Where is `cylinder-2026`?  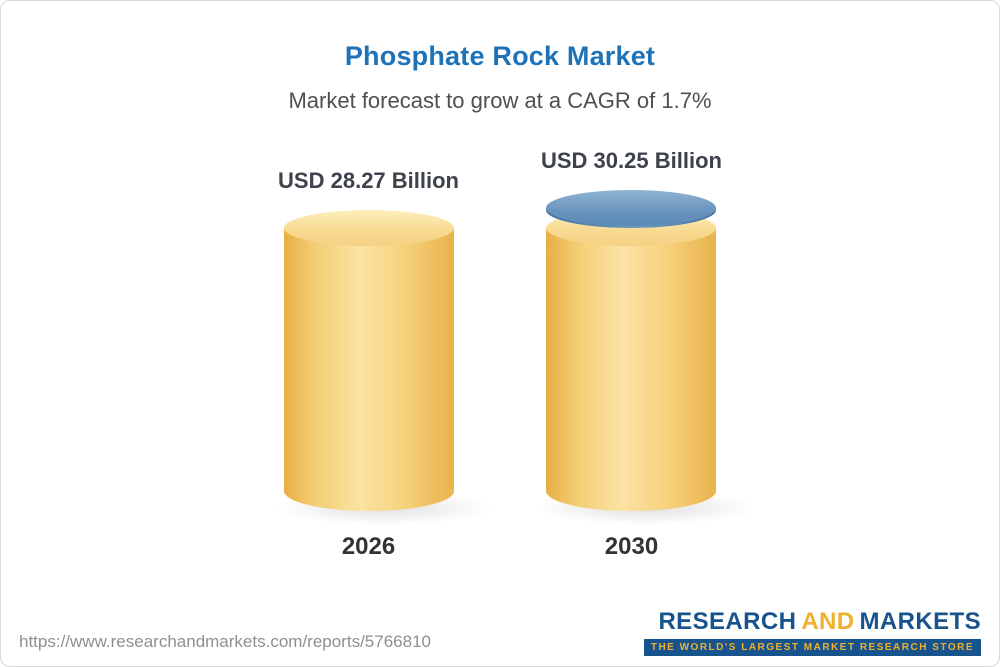
cylinder-2026 is located at coordinates (384, 367).